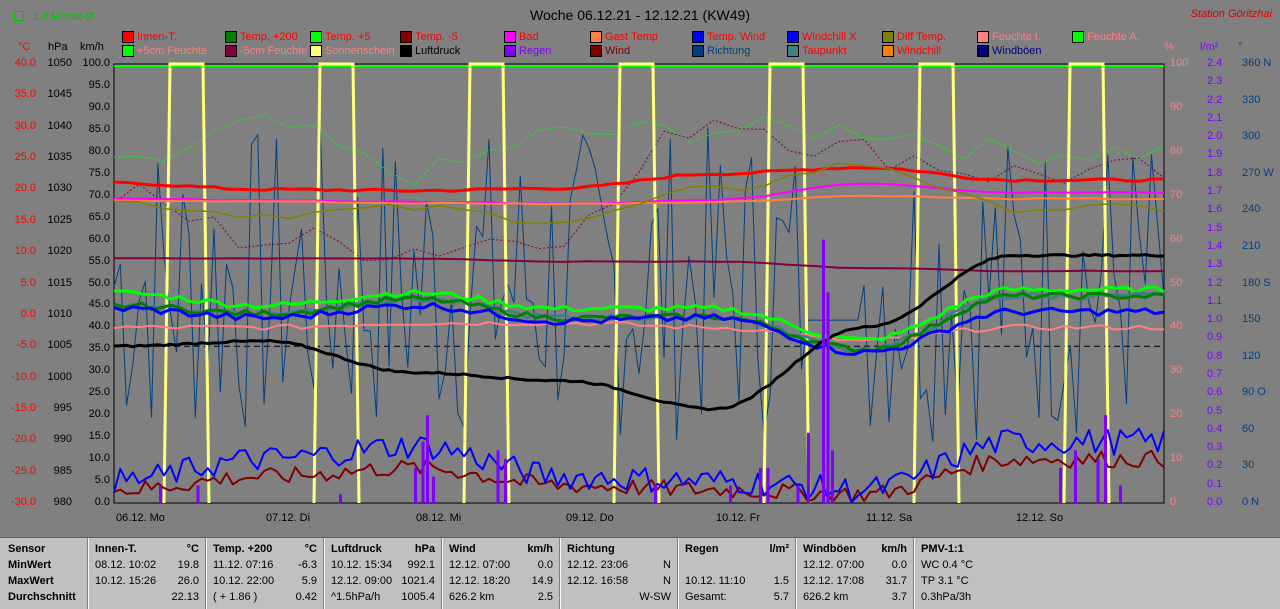 This screenshot has width=1280, height=609. Describe the element at coordinates (821, 37) in the screenshot. I see `legend-item: Windchill X` at that location.